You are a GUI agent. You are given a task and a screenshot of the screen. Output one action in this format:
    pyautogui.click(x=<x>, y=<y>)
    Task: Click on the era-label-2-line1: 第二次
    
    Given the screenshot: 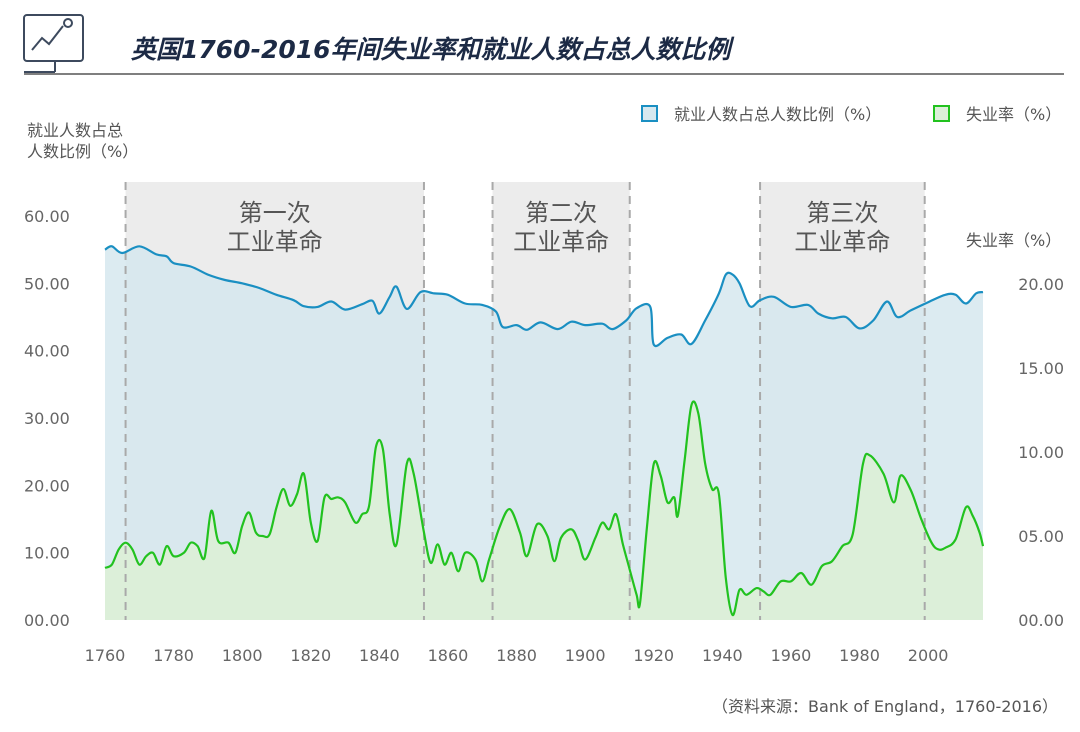 What is the action you would take?
    pyautogui.click(x=561, y=213)
    